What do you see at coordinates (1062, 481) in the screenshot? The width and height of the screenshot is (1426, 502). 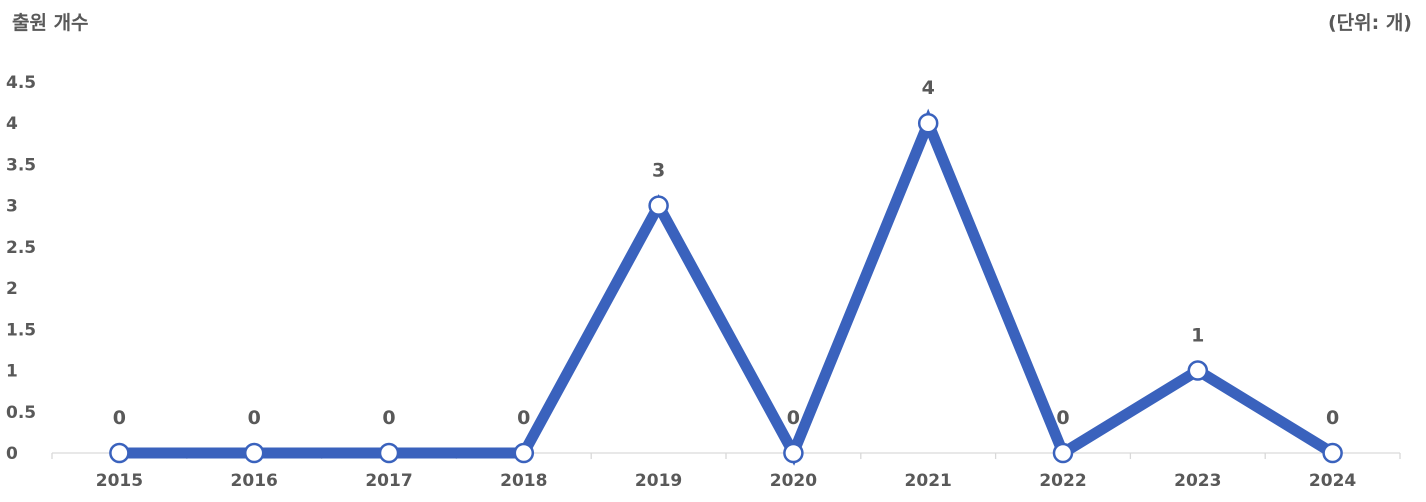 I see `x-tick-label: 2022` at bounding box center [1062, 481].